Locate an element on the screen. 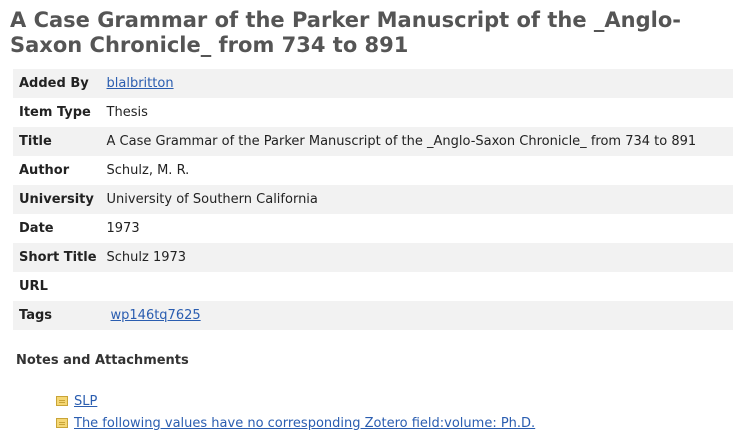  field-value: wp146tq7625 is located at coordinates (418, 315).